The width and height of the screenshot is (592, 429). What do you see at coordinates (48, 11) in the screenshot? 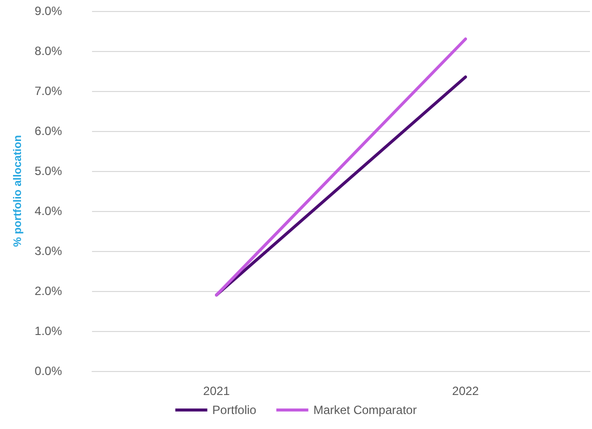
I see `y-tick-label: 9.0%` at bounding box center [48, 11].